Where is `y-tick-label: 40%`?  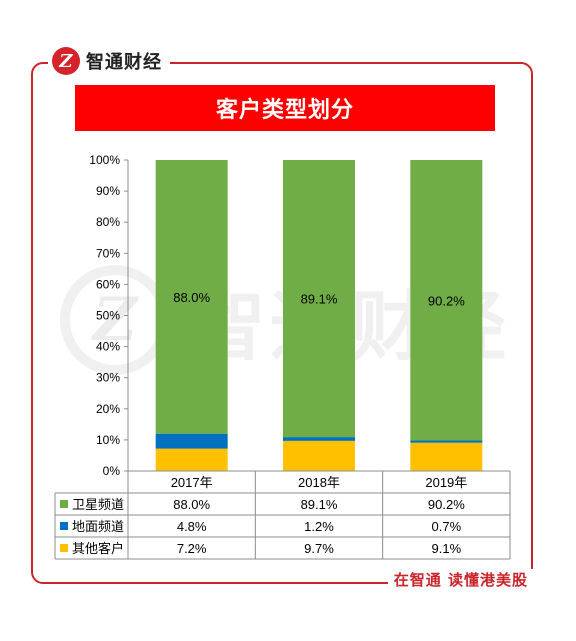
y-tick-label: 40% is located at coordinates (108, 347).